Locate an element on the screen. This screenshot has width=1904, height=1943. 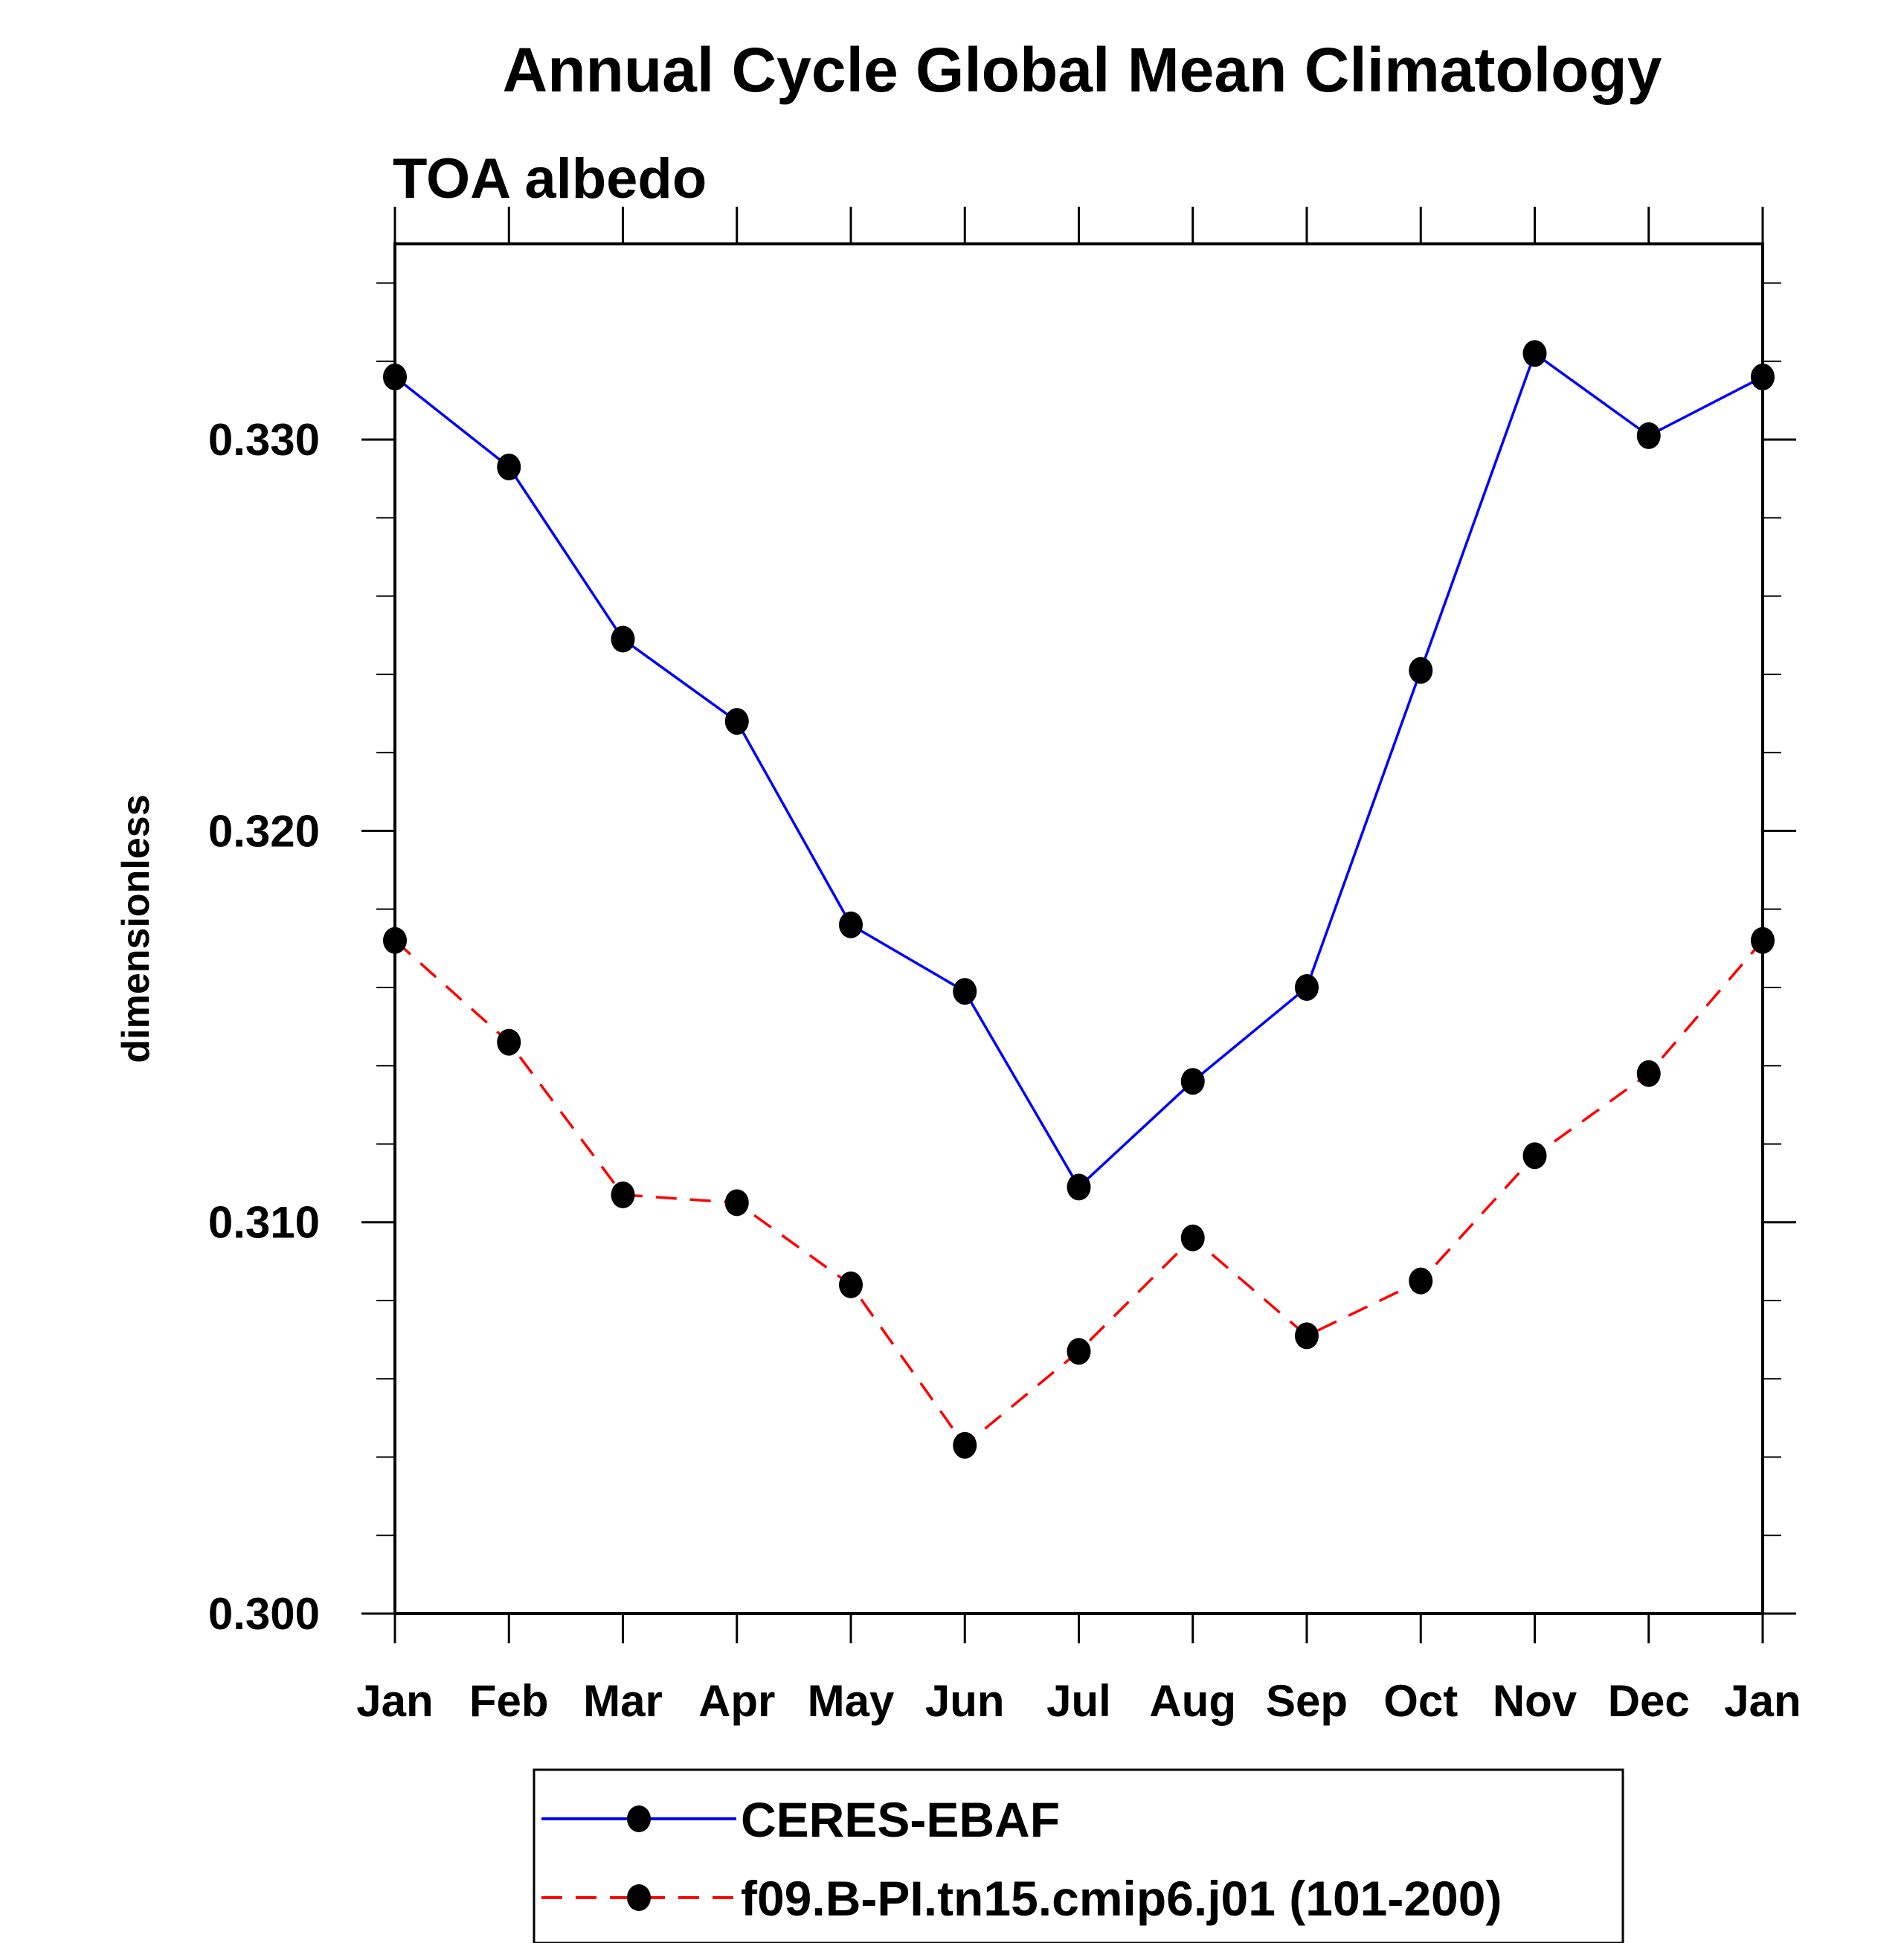
x-tick-label: Jul is located at coordinates (1078, 1701).